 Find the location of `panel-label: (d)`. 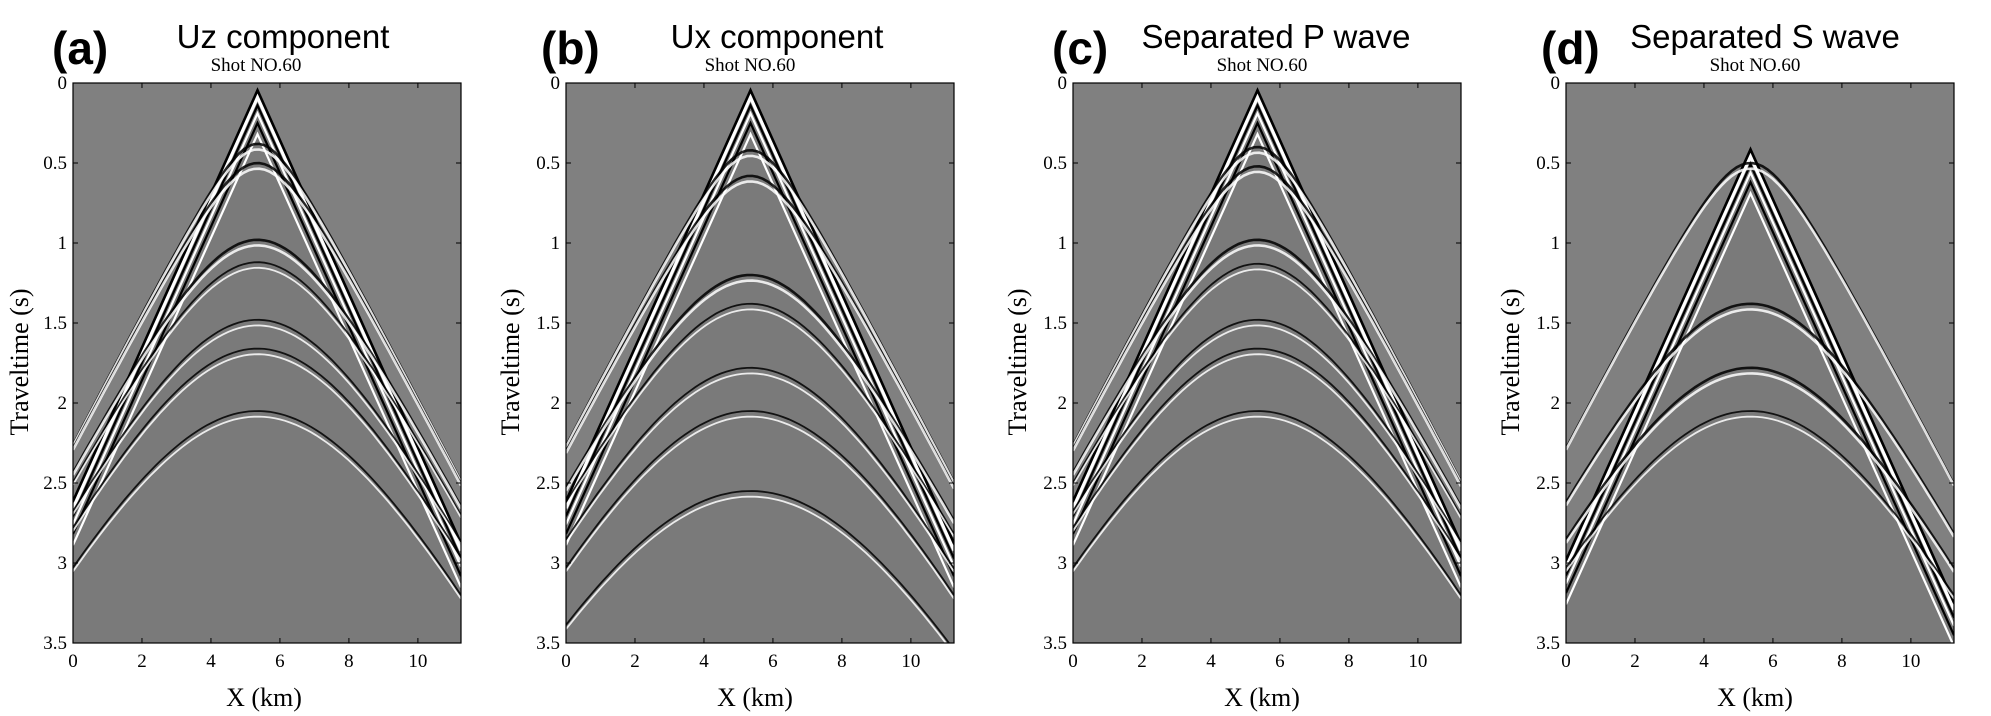

panel-label: (d) is located at coordinates (1570, 48).